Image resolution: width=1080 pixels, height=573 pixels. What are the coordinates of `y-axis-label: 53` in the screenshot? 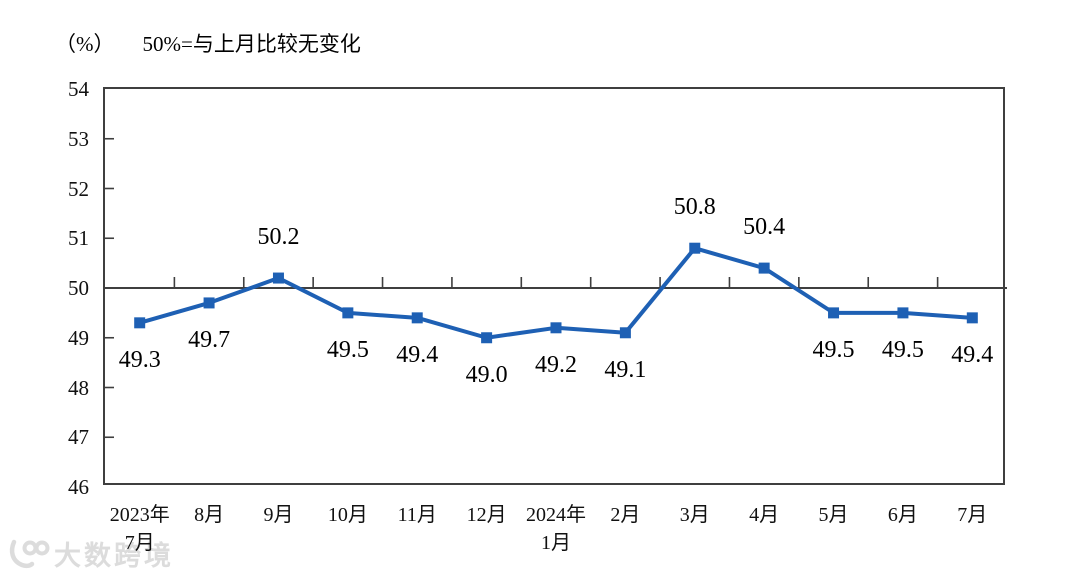 It's located at (78, 138).